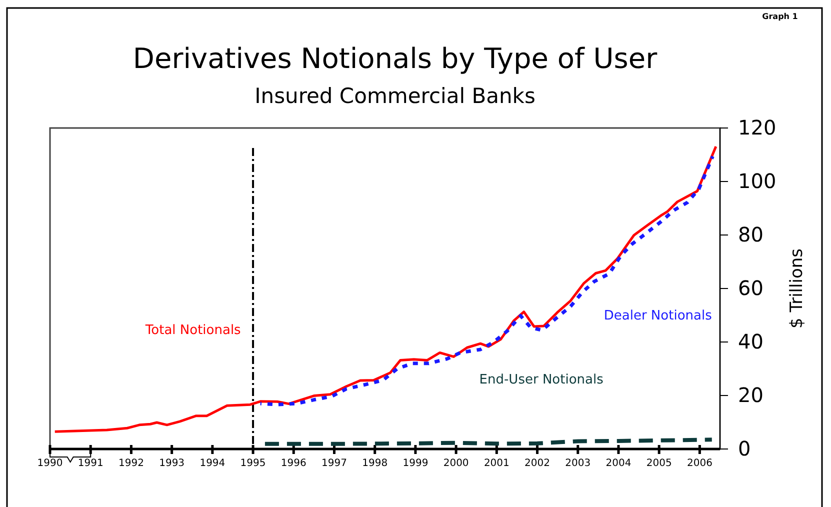 This screenshot has width=831, height=507. What do you see at coordinates (751, 288) in the screenshot?
I see `y-tick-label: 60` at bounding box center [751, 288].